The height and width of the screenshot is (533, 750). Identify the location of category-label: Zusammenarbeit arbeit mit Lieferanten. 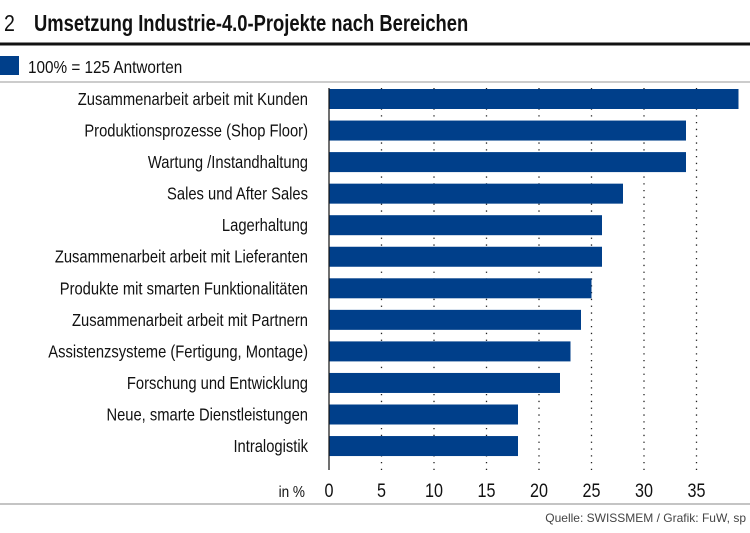
(181, 257).